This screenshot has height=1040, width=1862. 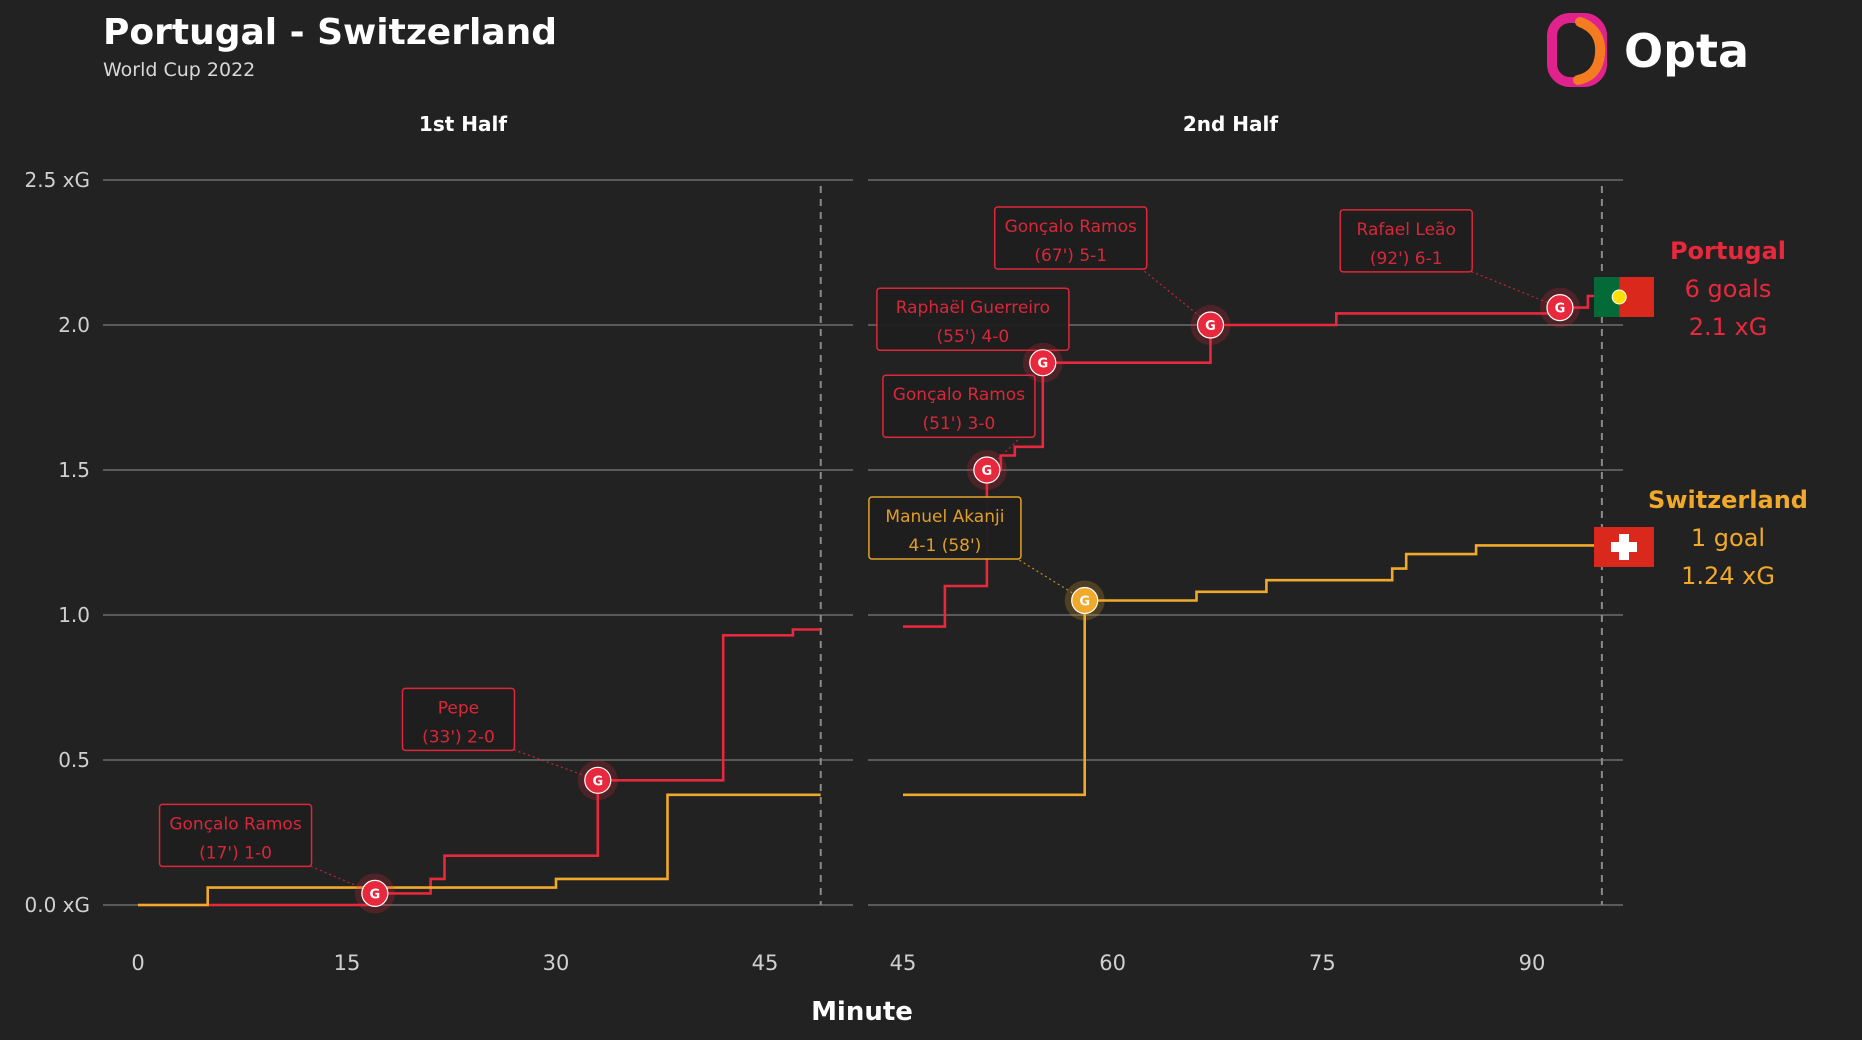 I want to click on x-tick-label: 60, so click(x=1112, y=963).